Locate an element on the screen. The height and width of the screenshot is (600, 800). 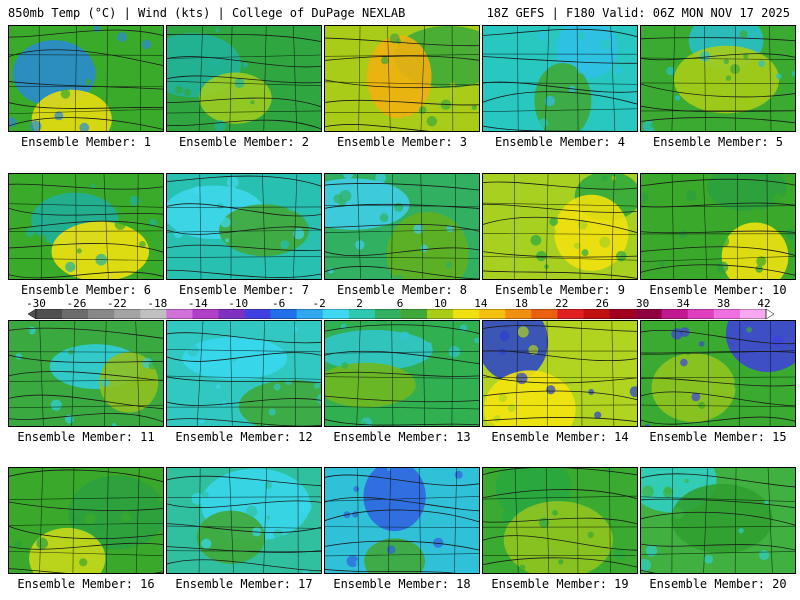
colorbar-tick-label: -30 is located at coordinates (36, 303).